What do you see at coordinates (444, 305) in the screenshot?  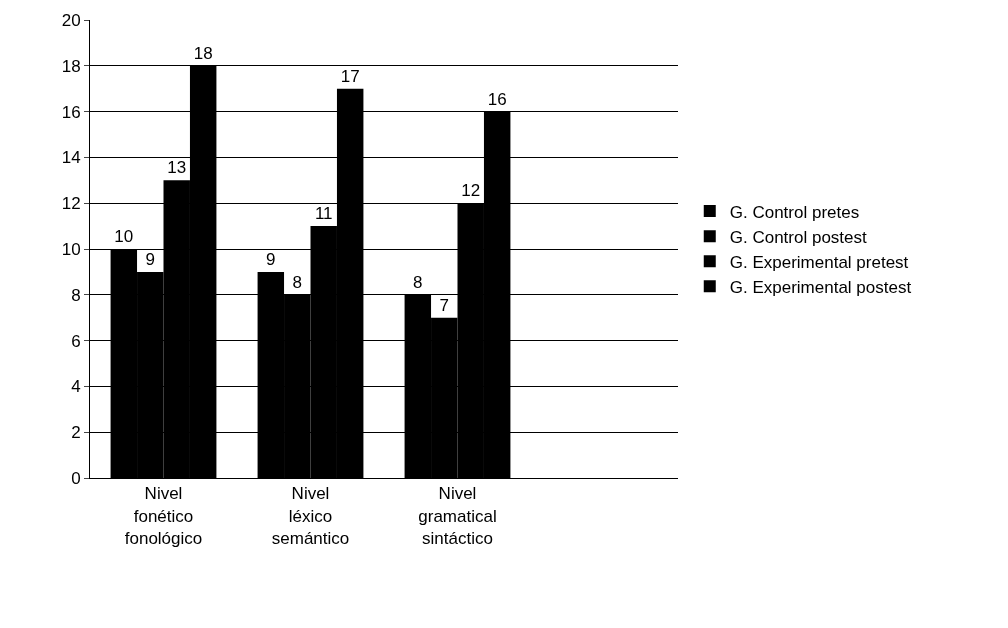 I see `data-label: 7` at bounding box center [444, 305].